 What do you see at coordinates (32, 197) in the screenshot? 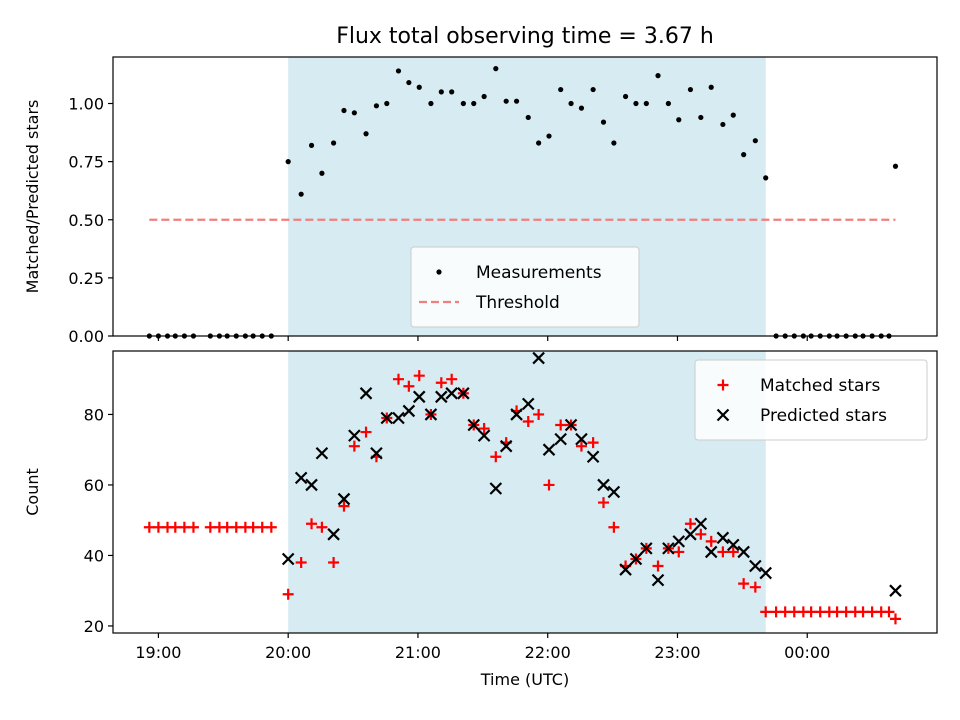
I see `top-y-axis-label: Matched/Predicted stars` at bounding box center [32, 197].